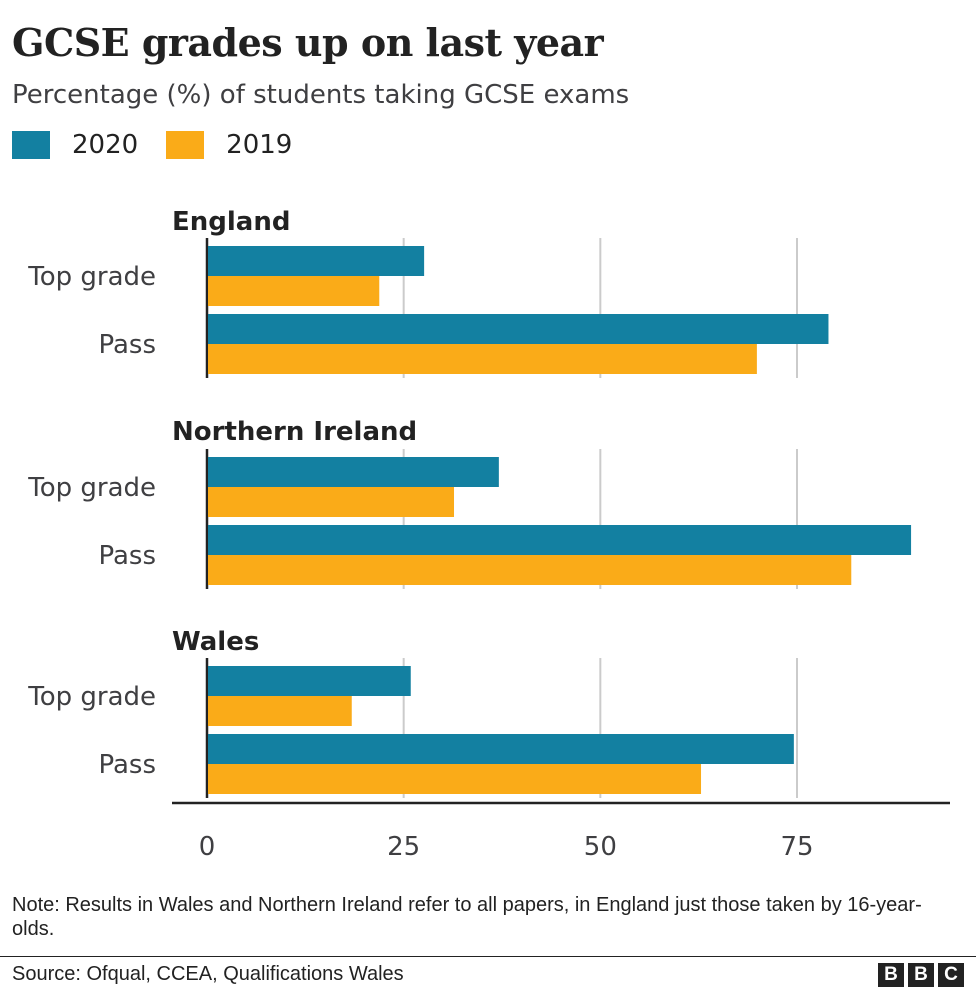  What do you see at coordinates (403, 847) in the screenshot?
I see `x-tick-label: 25` at bounding box center [403, 847].